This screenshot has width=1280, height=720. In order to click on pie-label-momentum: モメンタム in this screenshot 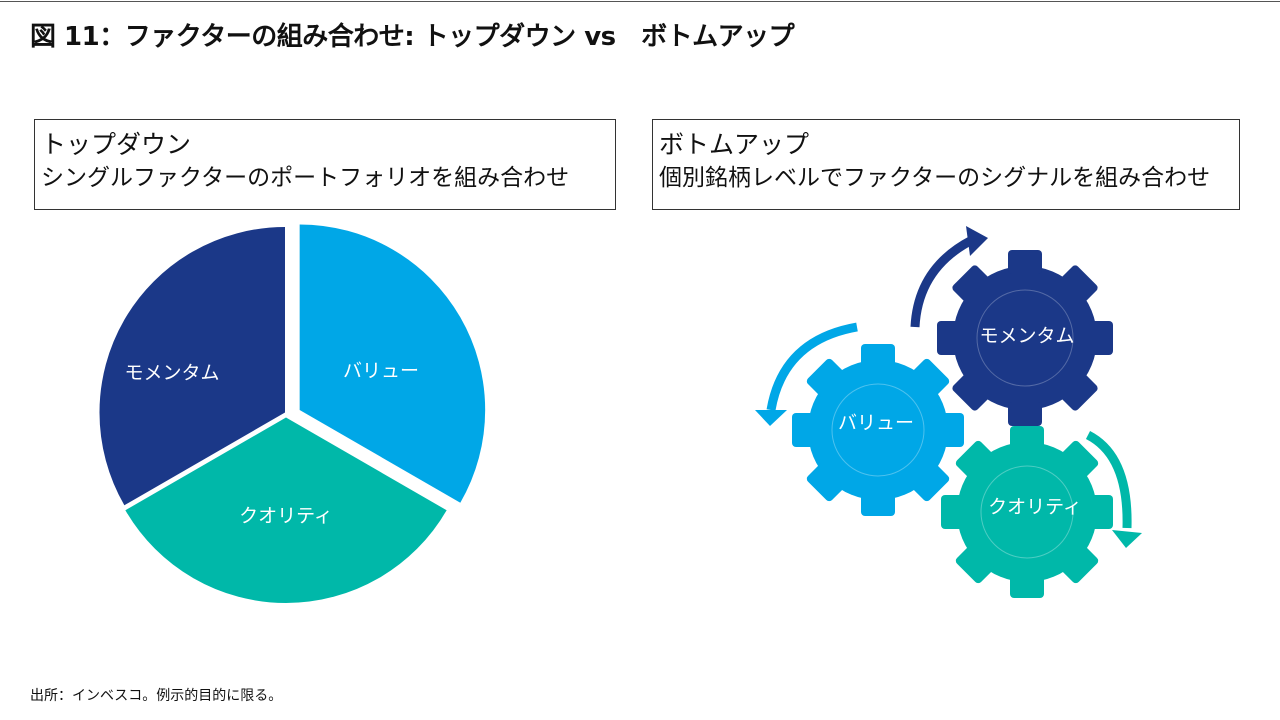, I will do `click(171, 373)`.